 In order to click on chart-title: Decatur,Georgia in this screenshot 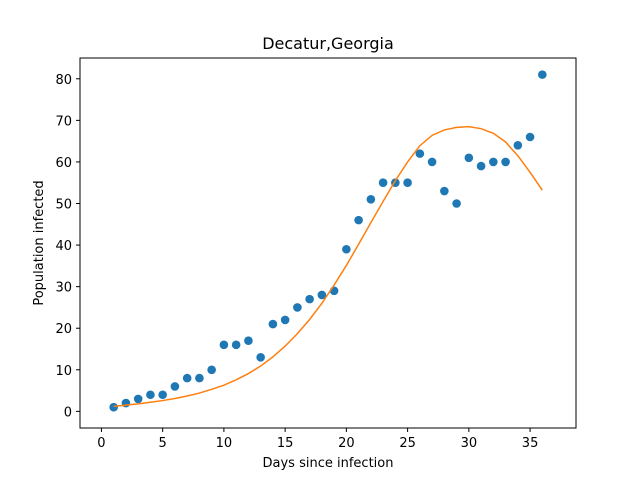, I will do `click(328, 43)`.